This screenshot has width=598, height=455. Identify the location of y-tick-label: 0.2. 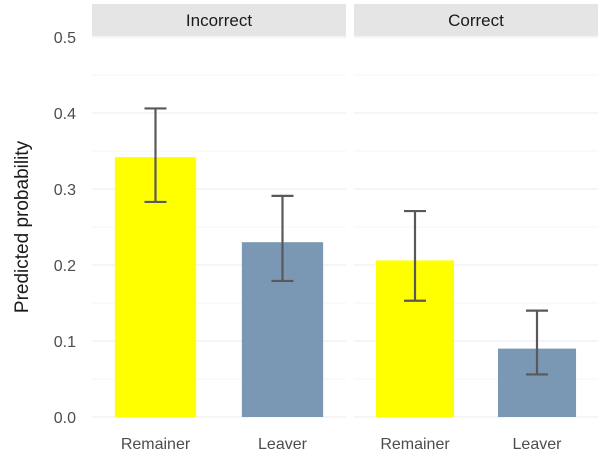
(65, 266).